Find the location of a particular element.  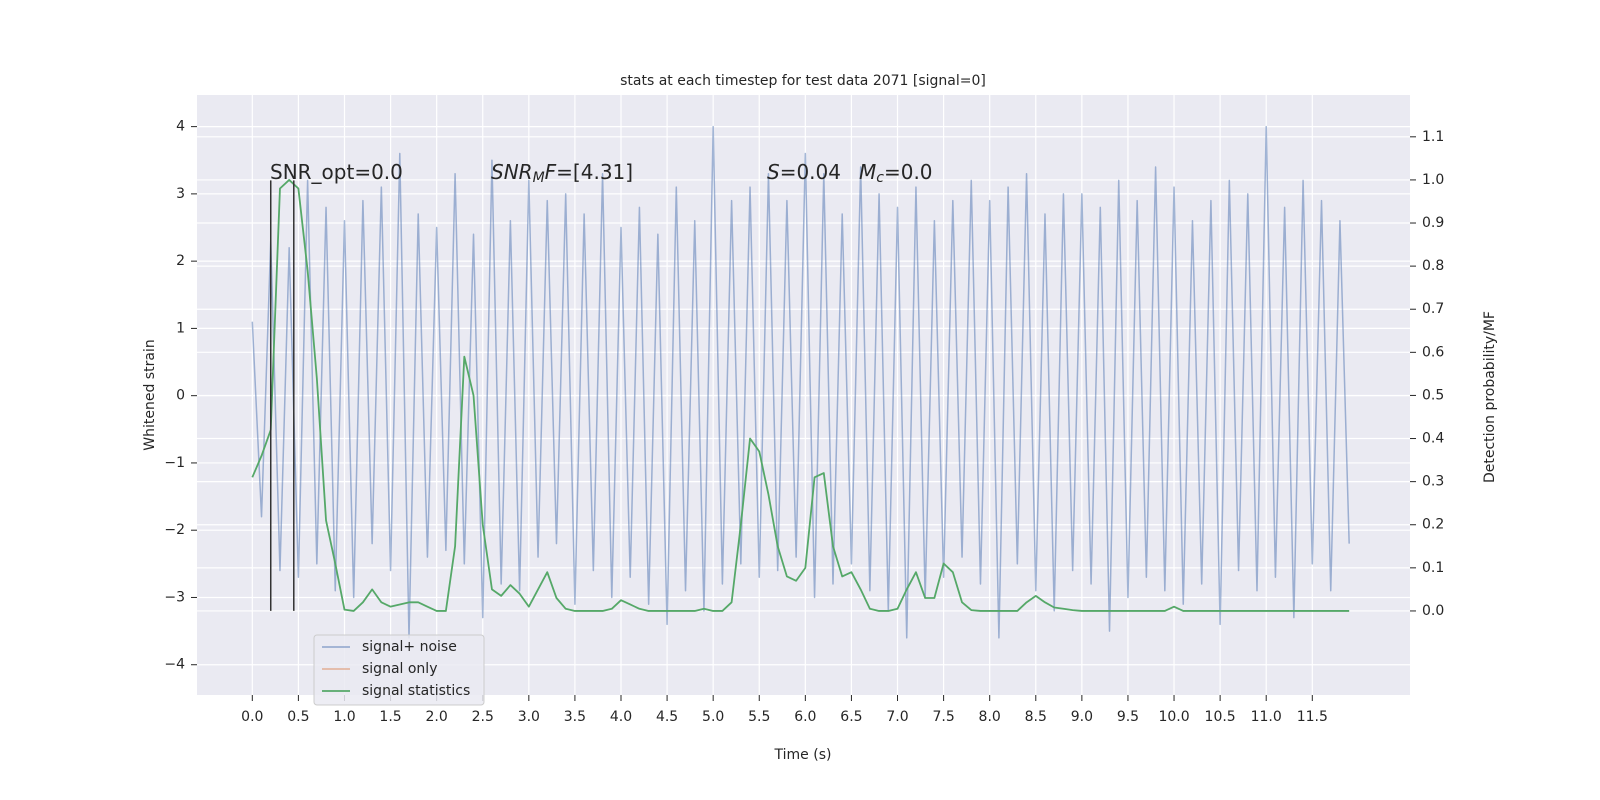

x-tick-label: 6.0 is located at coordinates (805, 717).